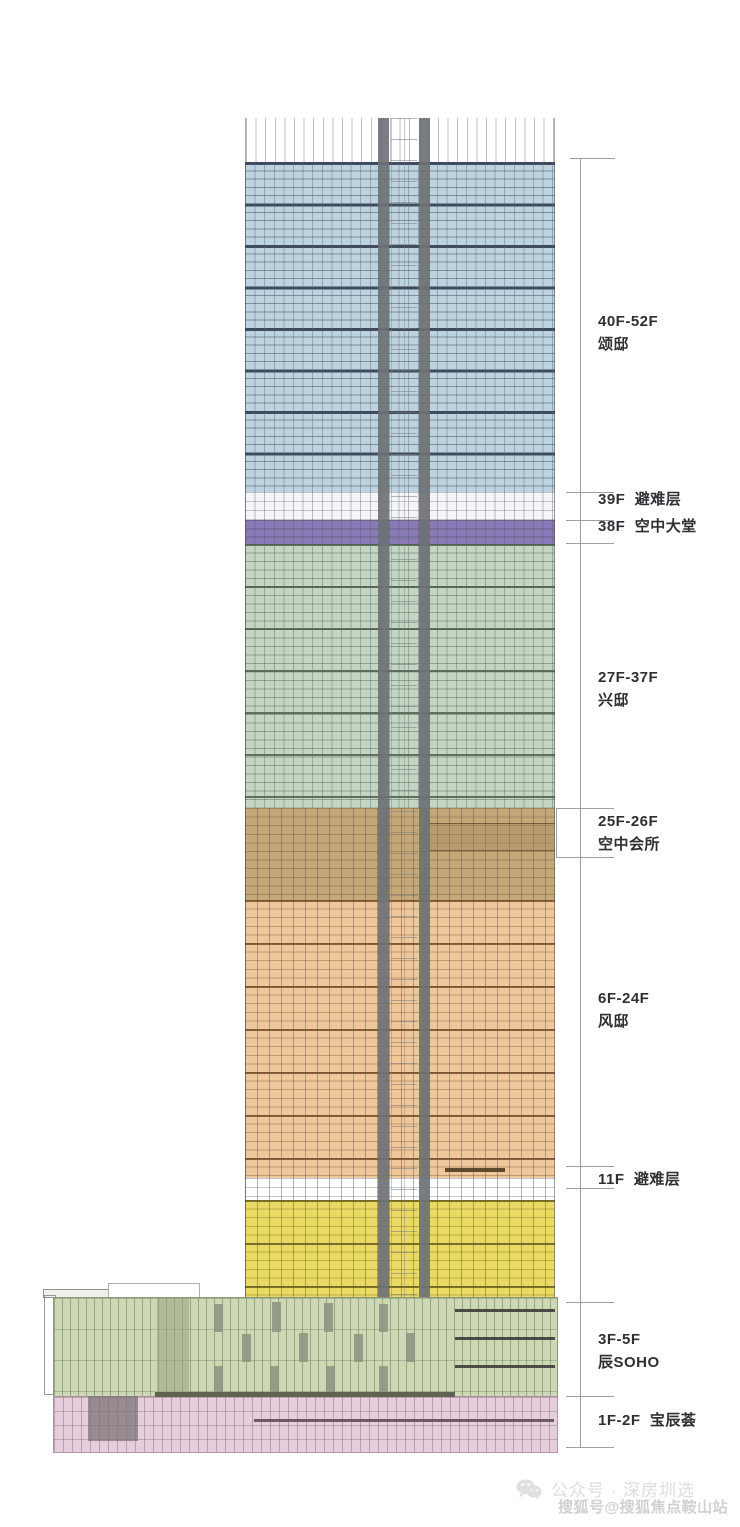  What do you see at coordinates (665, 526) in the screenshot?
I see `zone-name: 空中大堂` at bounding box center [665, 526].